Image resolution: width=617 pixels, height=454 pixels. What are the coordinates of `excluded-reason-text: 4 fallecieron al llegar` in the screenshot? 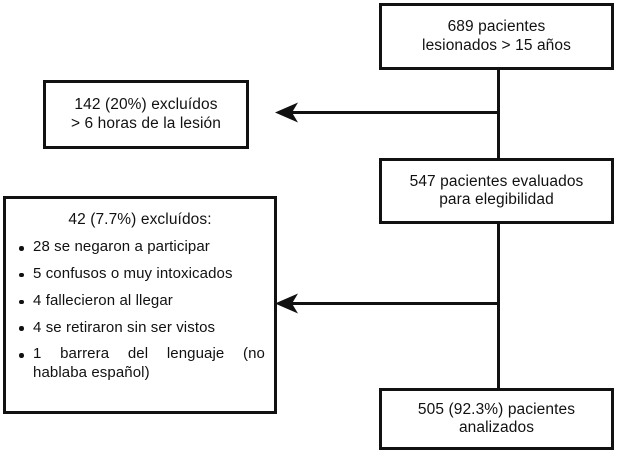 It's located at (103, 300).